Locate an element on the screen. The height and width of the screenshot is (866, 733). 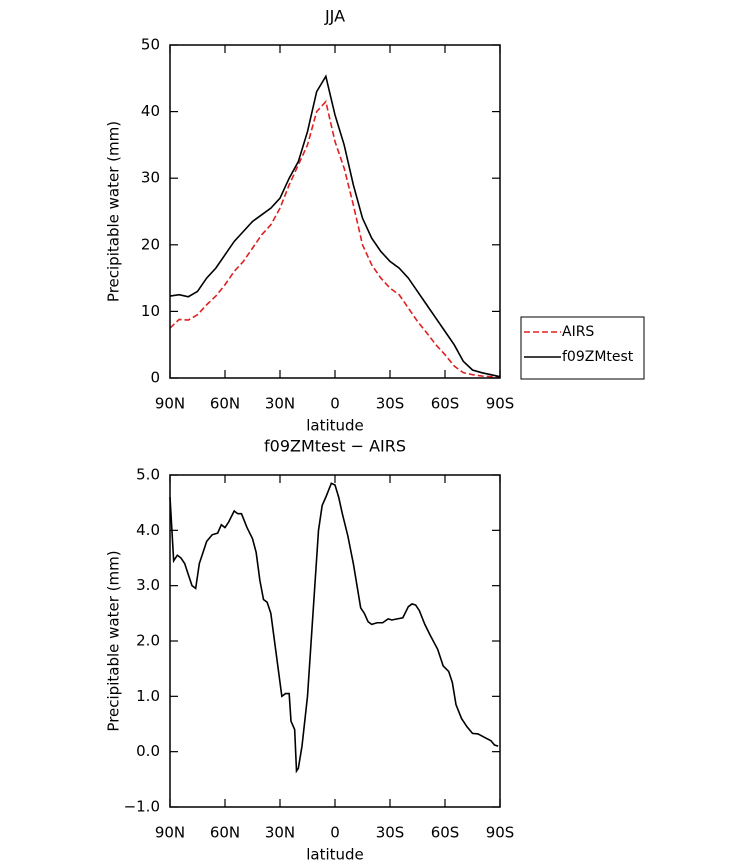
legend-label: f09ZMtest is located at coordinates (598, 357).